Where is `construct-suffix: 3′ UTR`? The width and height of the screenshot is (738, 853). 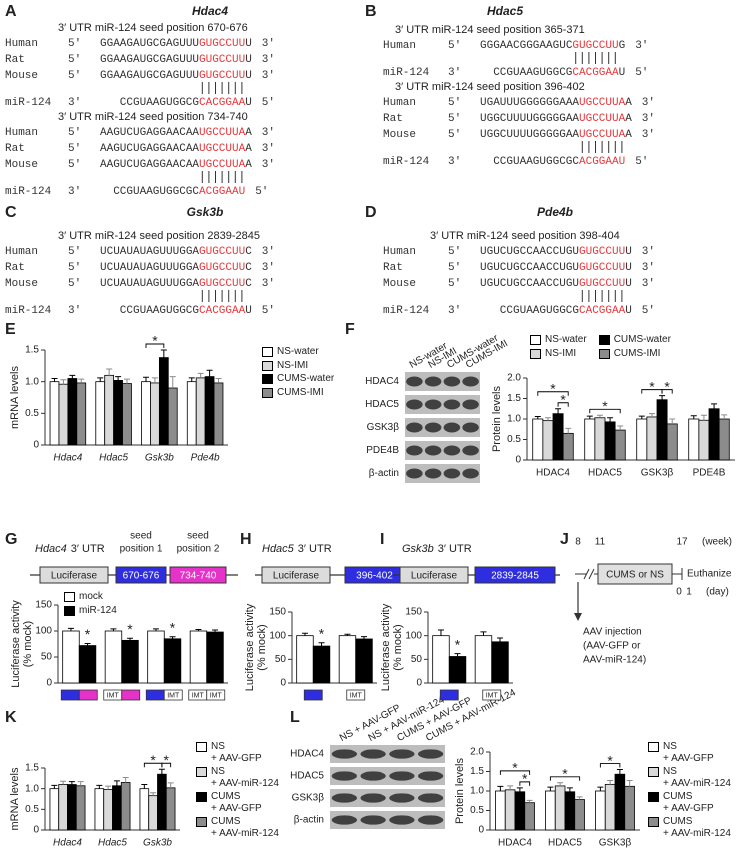 construct-suffix: 3′ UTR is located at coordinates (315, 549).